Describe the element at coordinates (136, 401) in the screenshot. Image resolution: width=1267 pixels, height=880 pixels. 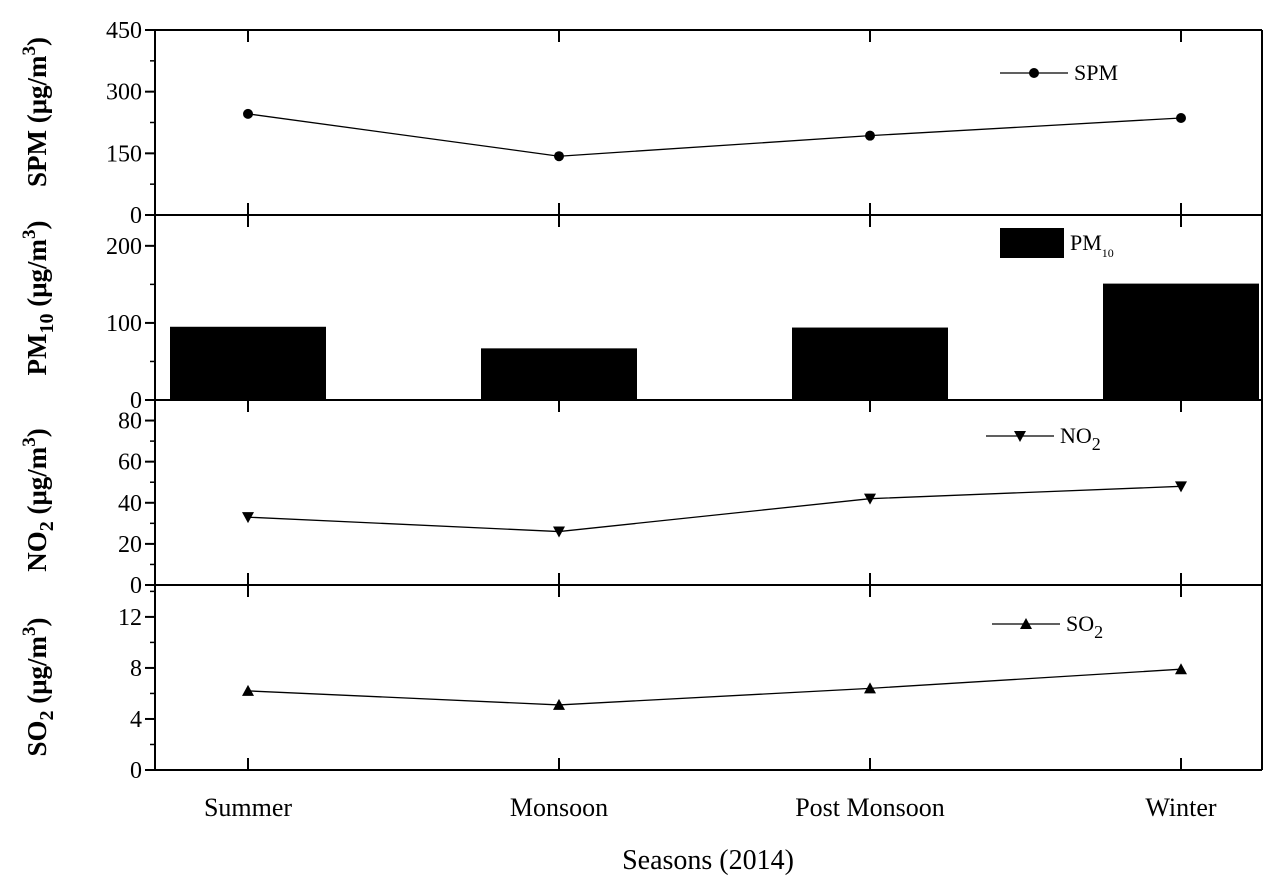
I see `y-tick-label-pm10: 0` at that location.